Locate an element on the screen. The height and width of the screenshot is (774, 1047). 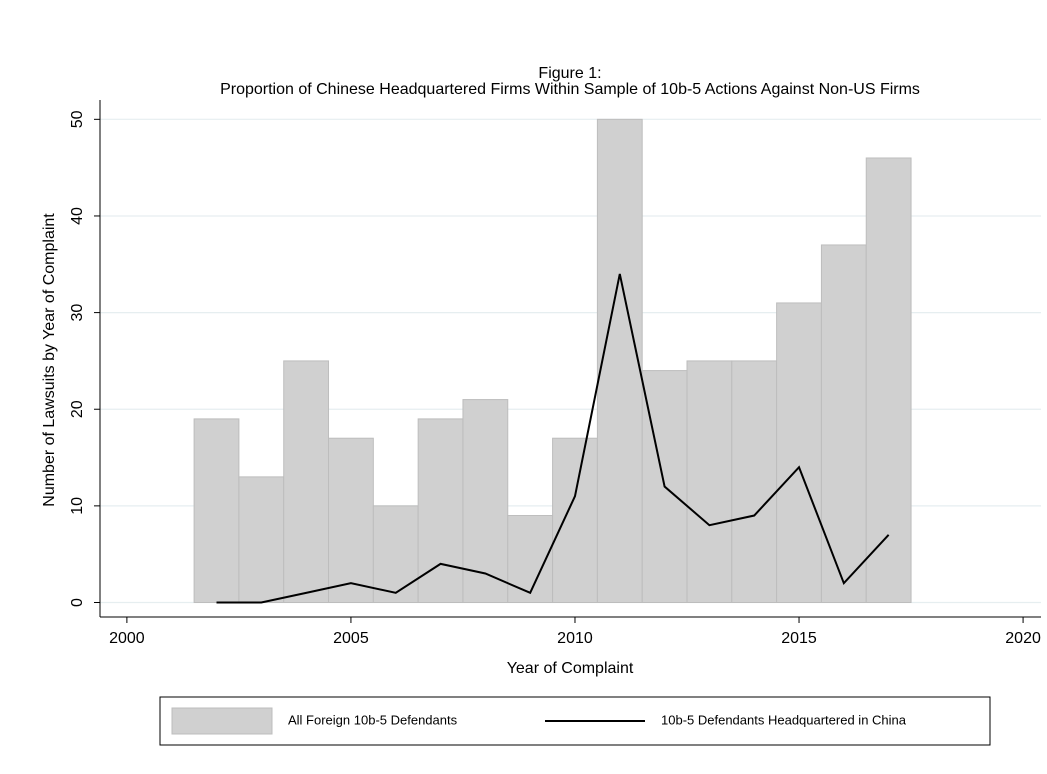
legend-label: 10b-5 Defendants Headquartered in China is located at coordinates (784, 719).